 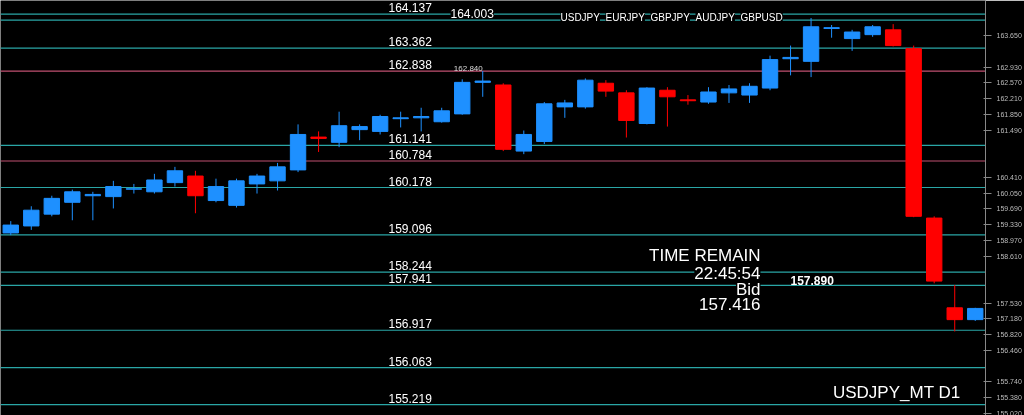 What do you see at coordinates (715, 17) in the screenshot?
I see `annotation: AUDJPY` at bounding box center [715, 17].